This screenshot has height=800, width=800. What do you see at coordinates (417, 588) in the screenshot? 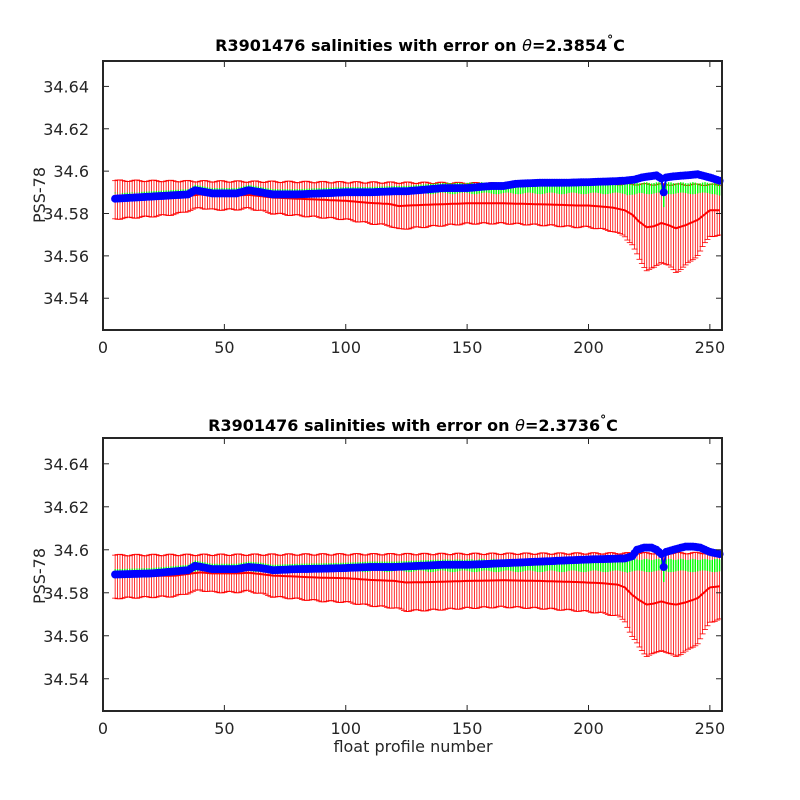
I see `mapped-salinity-line` at bounding box center [417, 588].